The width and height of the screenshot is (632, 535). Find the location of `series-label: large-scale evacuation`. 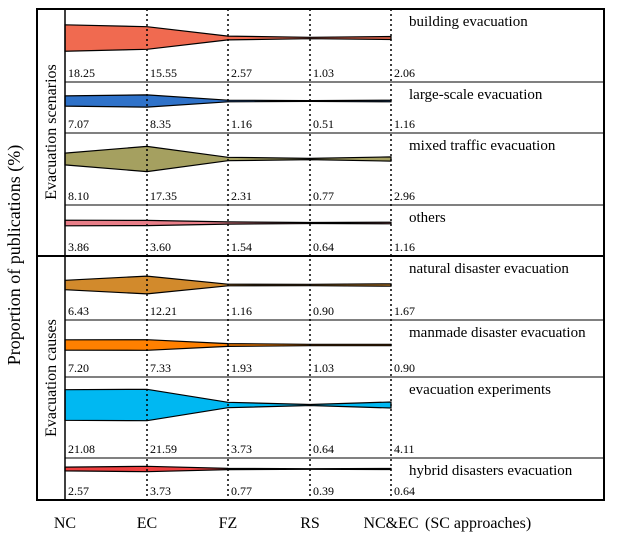

series-label: large-scale evacuation is located at coordinates (476, 95).